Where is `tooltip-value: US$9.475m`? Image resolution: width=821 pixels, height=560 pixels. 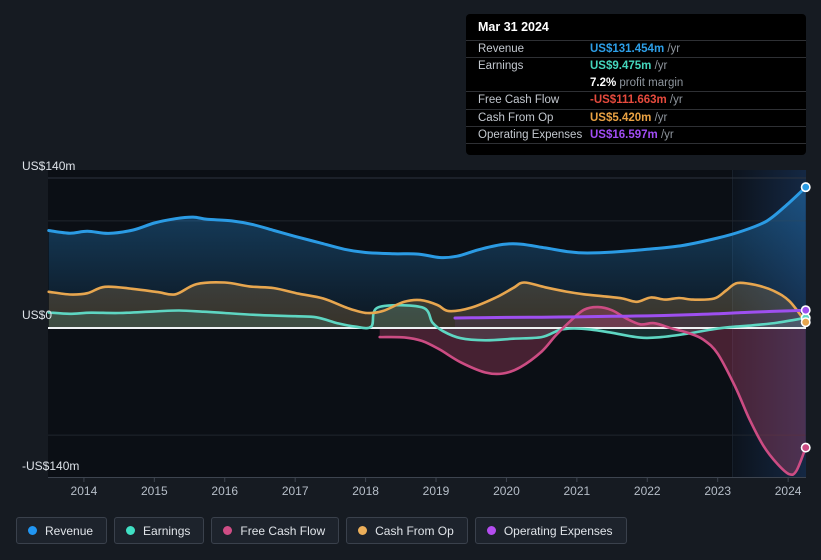
tooltip-value: US$9.475m is located at coordinates (621, 66).